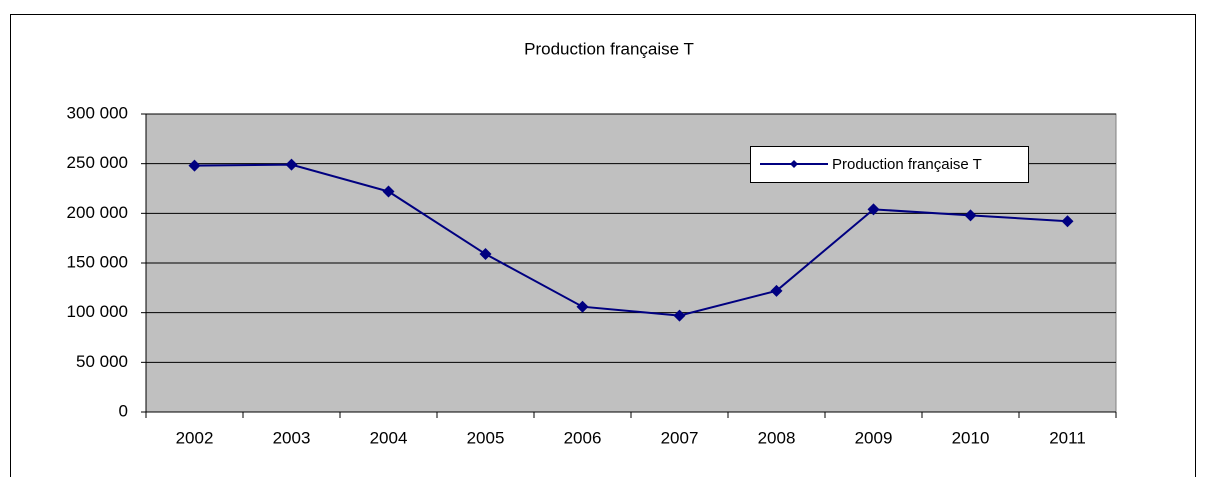 Image resolution: width=1206 pixels, height=477 pixels. What do you see at coordinates (97, 112) in the screenshot?
I see `y-tick-label: 300 000` at bounding box center [97, 112].